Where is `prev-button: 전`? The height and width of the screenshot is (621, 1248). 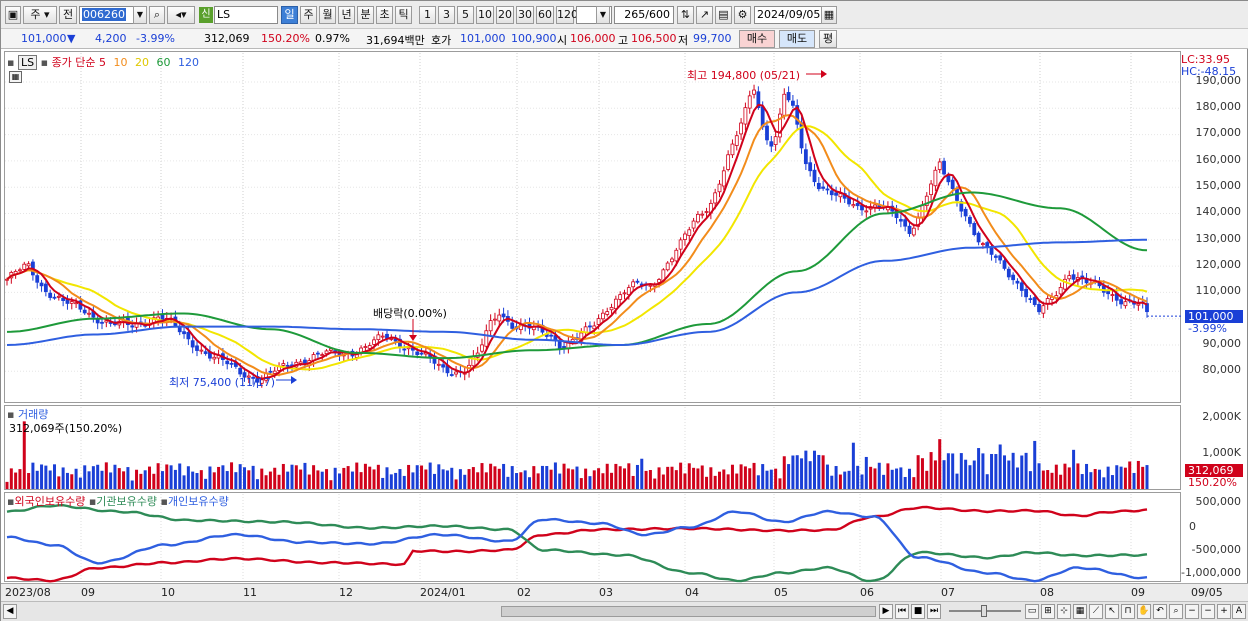
prev-button: 전 is located at coordinates (68, 15).